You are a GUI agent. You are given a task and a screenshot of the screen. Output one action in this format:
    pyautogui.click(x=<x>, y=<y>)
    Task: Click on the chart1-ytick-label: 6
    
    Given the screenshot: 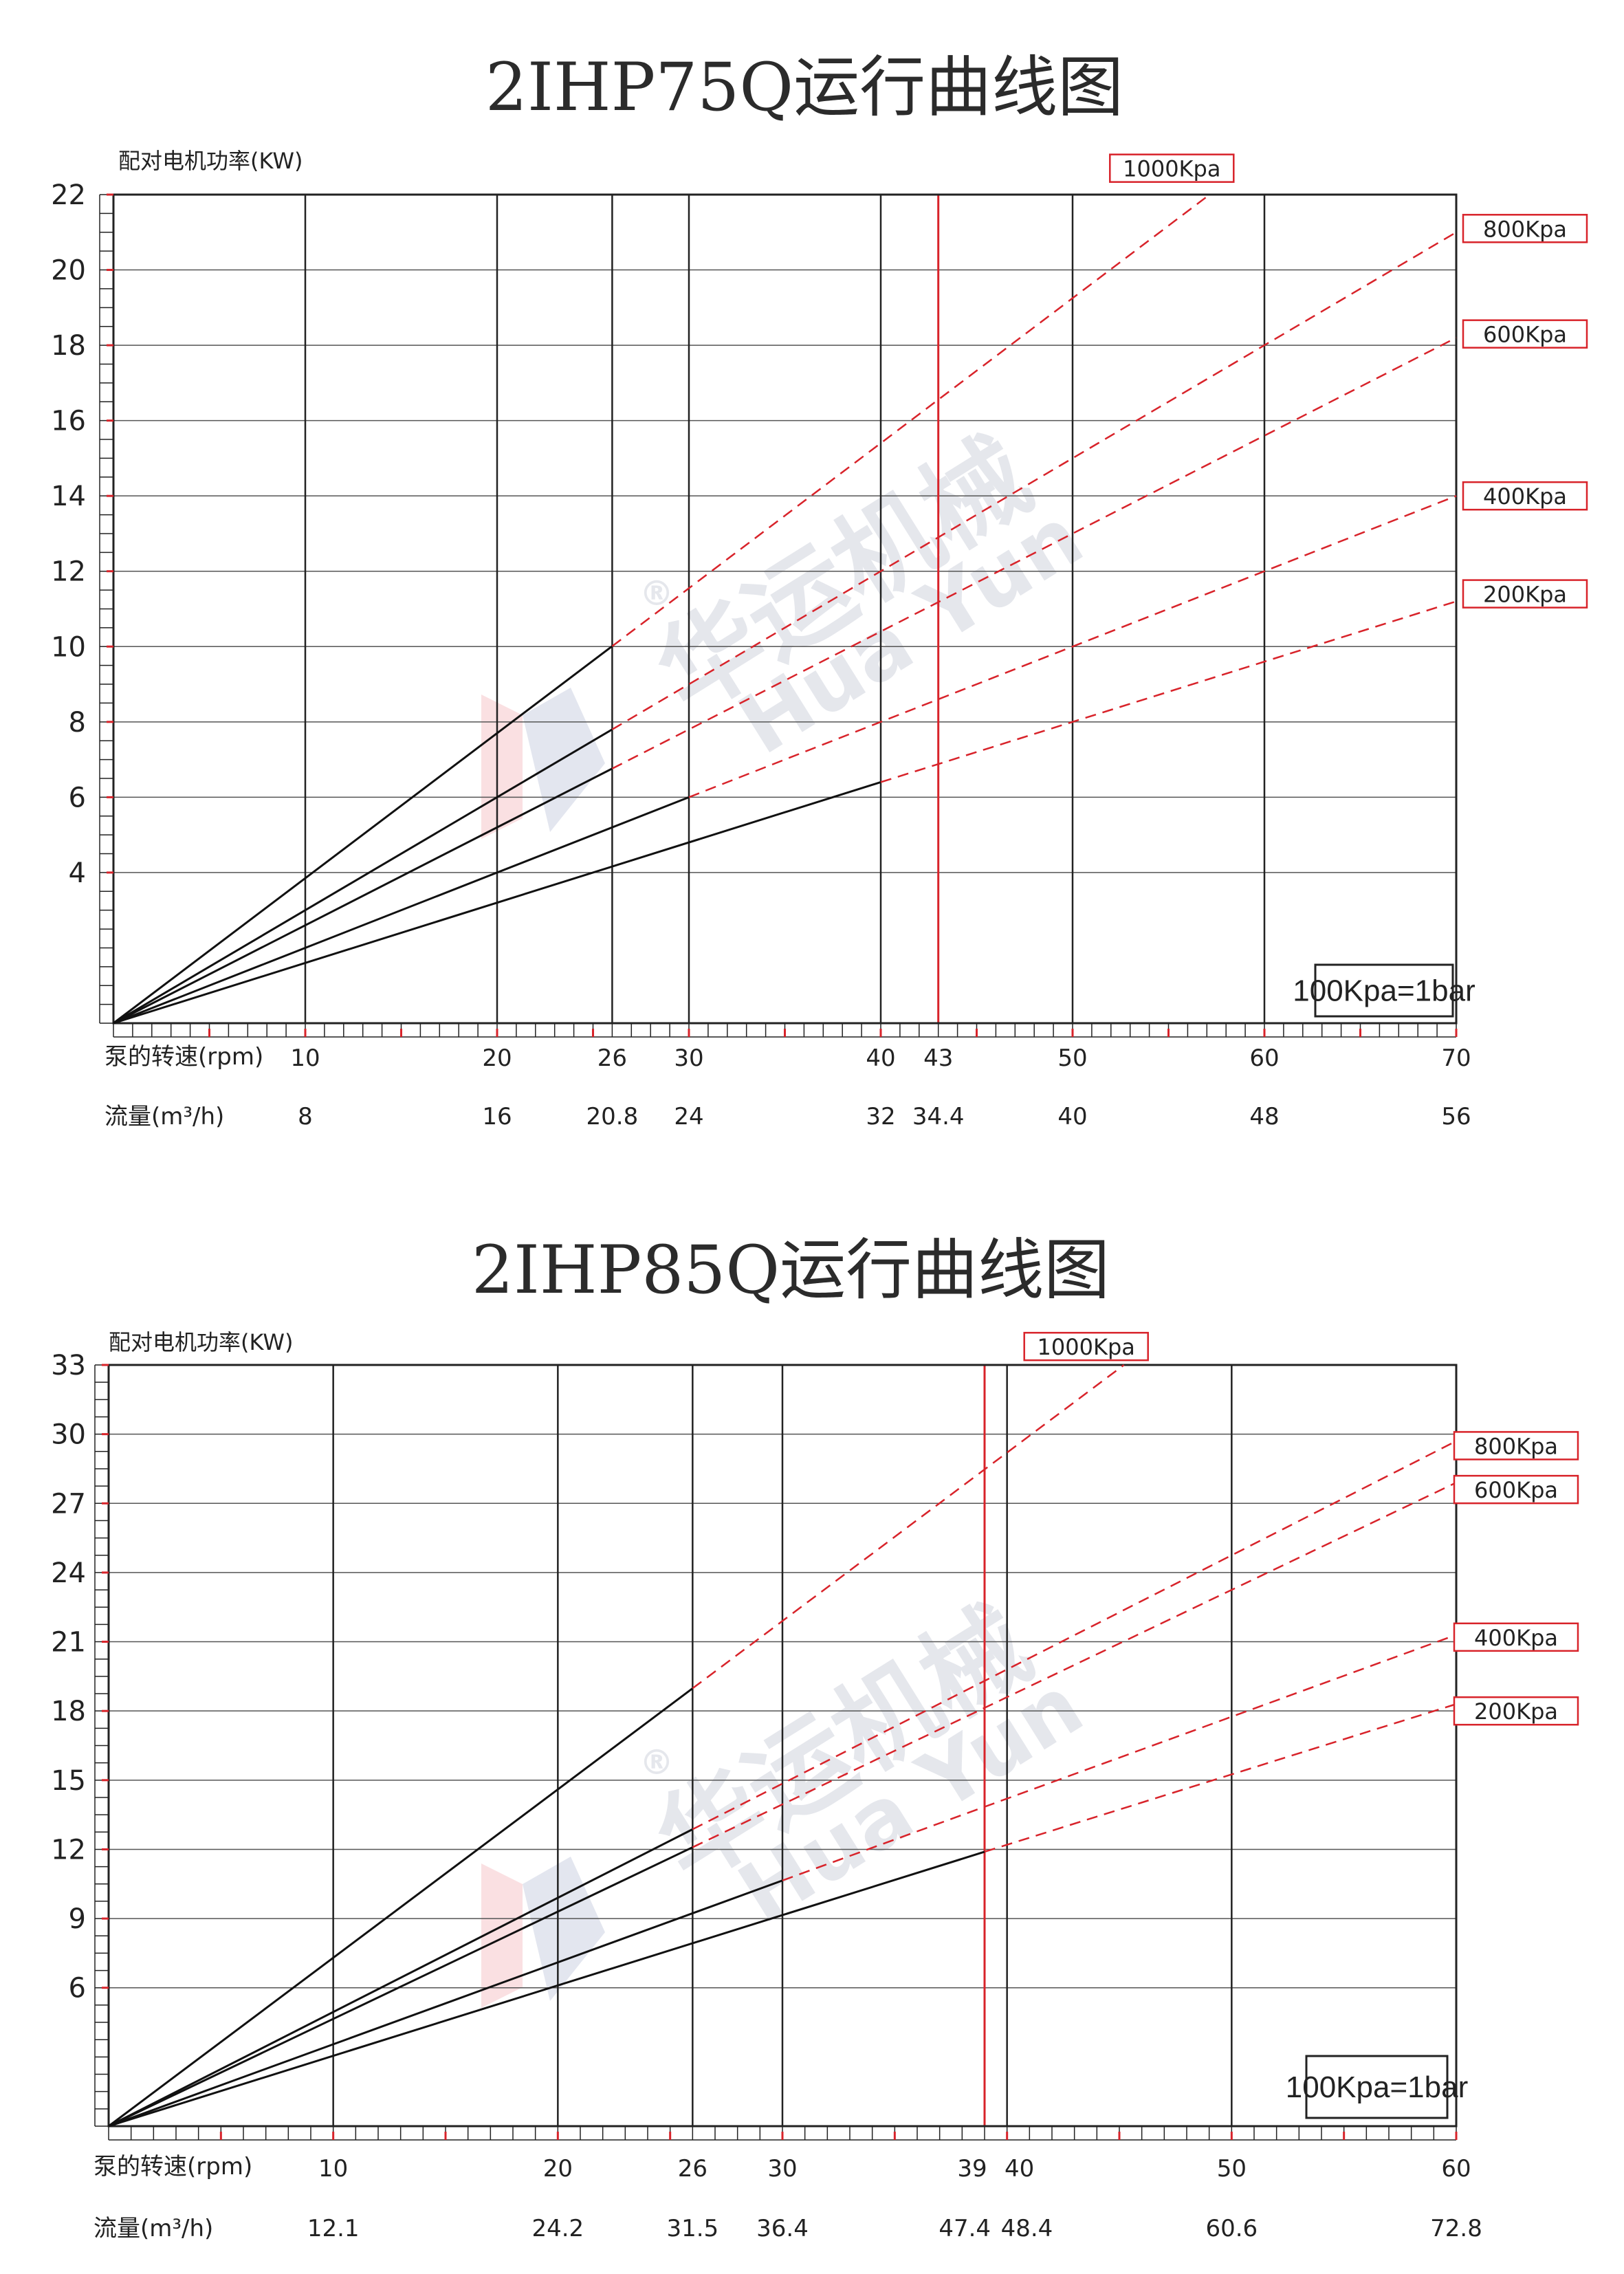 What is the action you would take?
    pyautogui.click(x=77, y=797)
    